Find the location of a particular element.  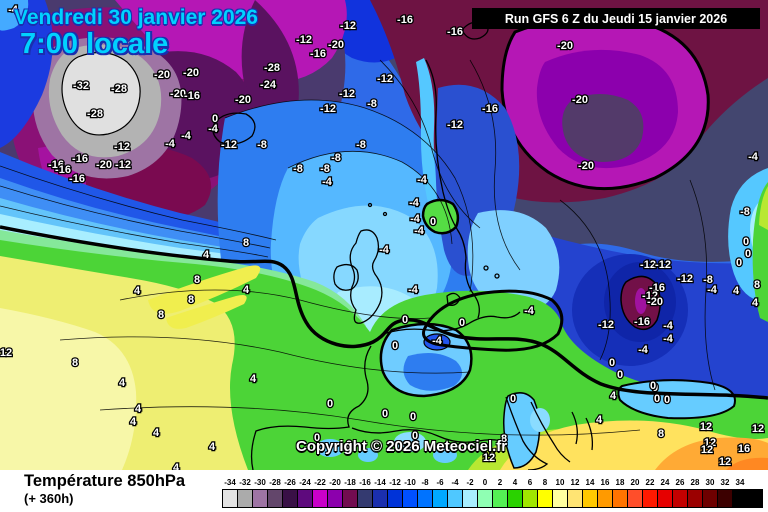

scale-cell: 24 is located at coordinates (665, 493).